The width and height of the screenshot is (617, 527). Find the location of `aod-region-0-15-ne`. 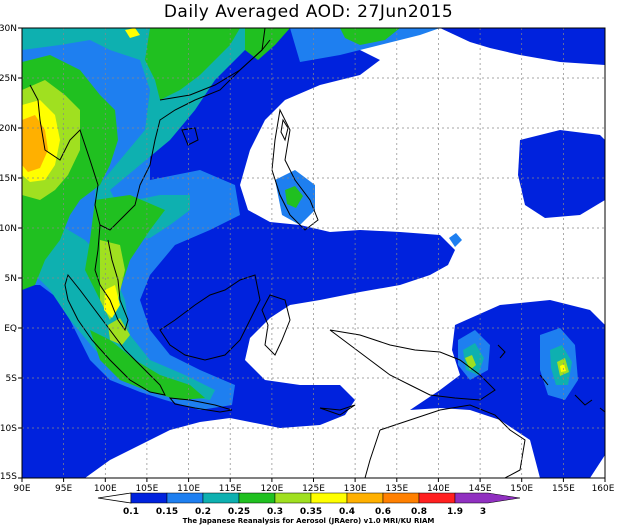

aod-region-0-15-ne is located at coordinates (365, 45).